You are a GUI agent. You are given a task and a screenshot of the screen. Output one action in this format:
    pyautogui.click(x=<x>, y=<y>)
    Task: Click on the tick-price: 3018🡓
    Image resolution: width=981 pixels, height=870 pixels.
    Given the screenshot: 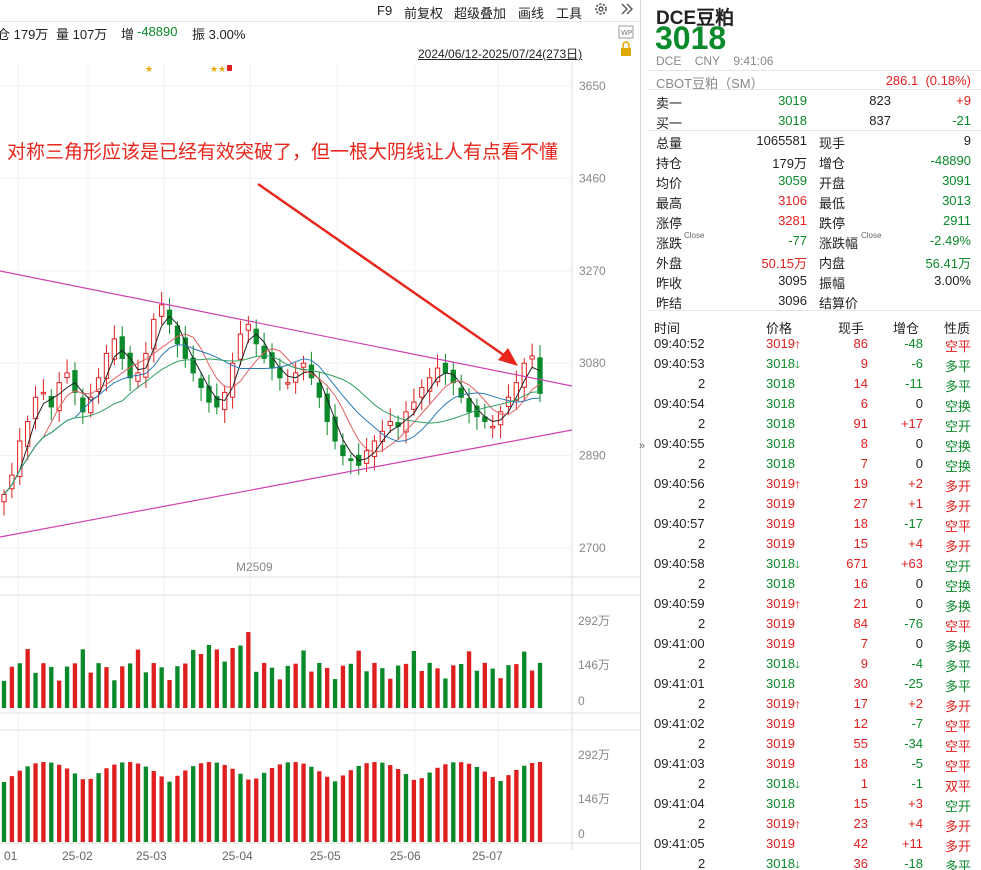 What is the action you would take?
    pyautogui.click(x=783, y=783)
    